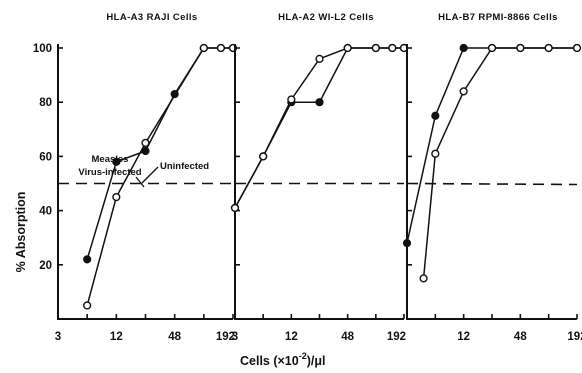  I want to click on panel-title: HLA-A3 RAJI Cells, so click(151, 17).